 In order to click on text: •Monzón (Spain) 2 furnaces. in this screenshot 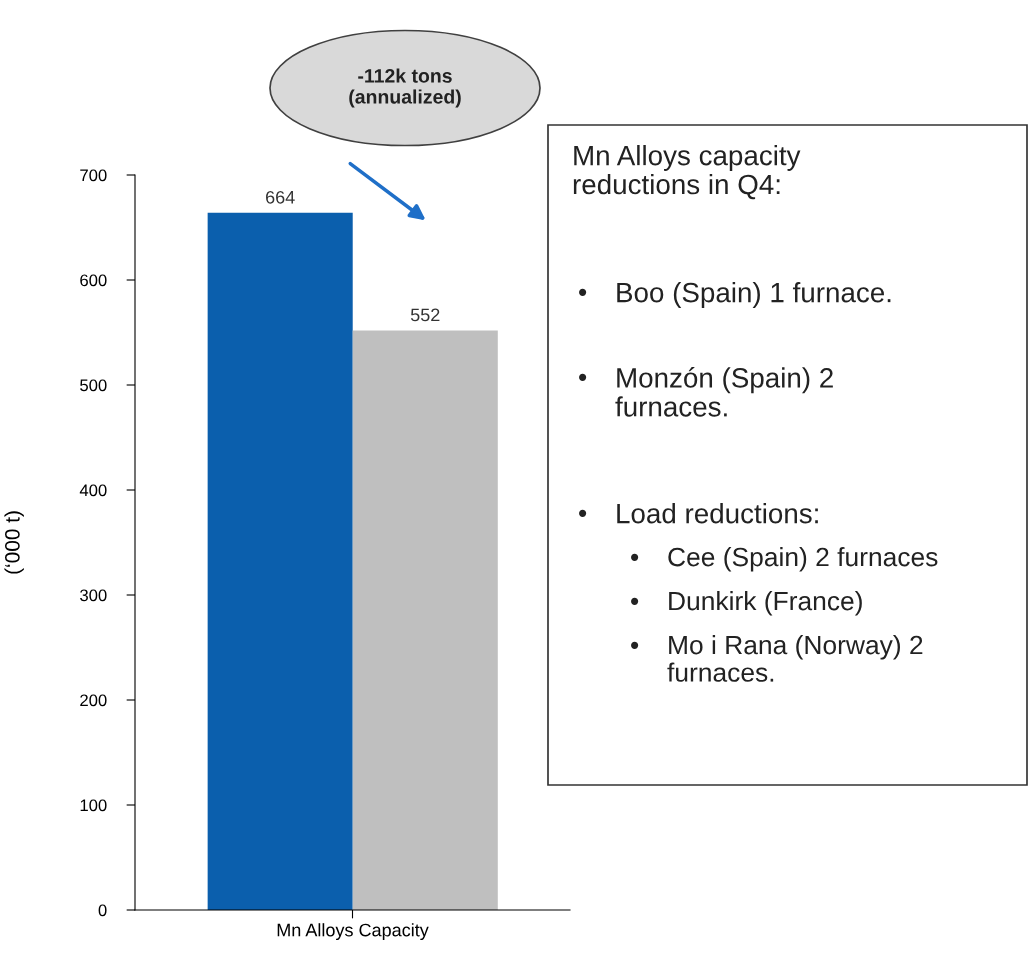, I will do `click(706, 392)`.